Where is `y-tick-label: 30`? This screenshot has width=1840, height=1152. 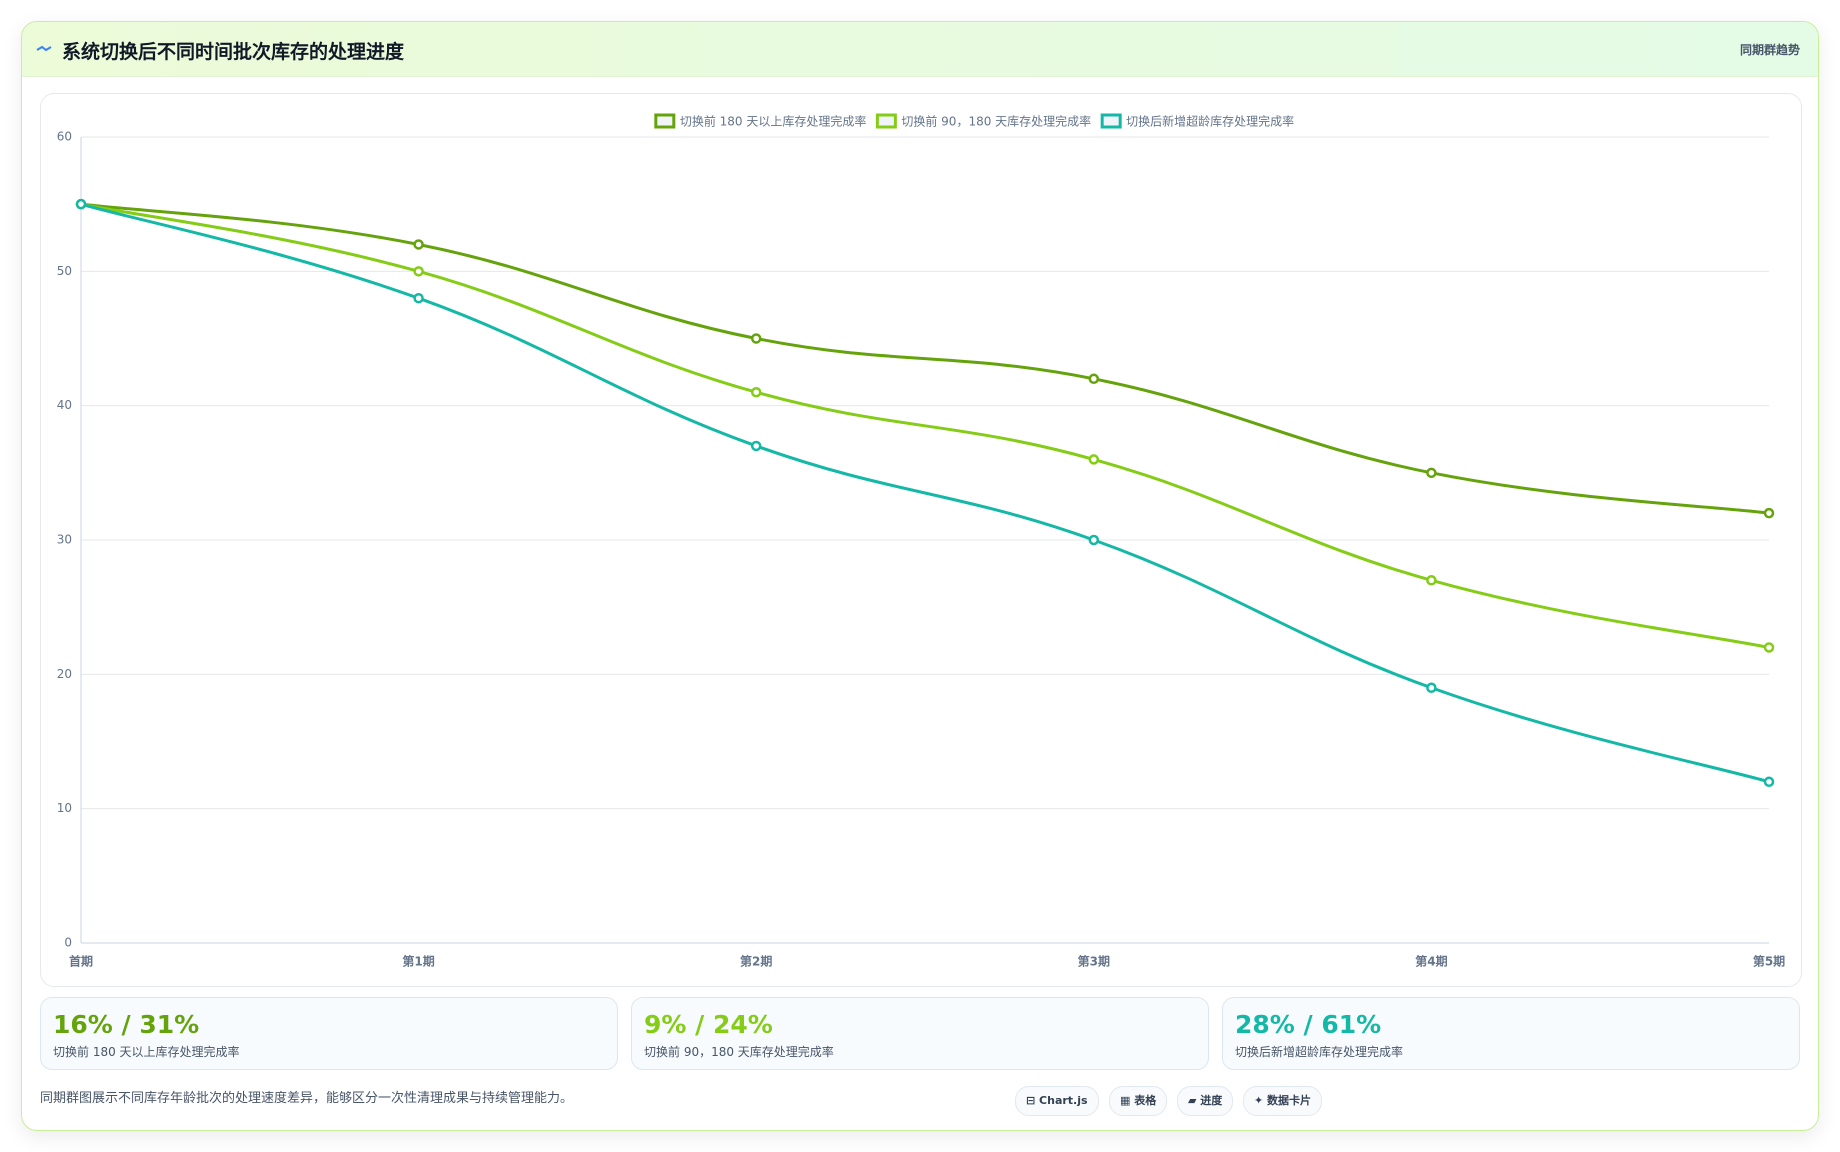 y-tick-label: 30 is located at coordinates (64, 540).